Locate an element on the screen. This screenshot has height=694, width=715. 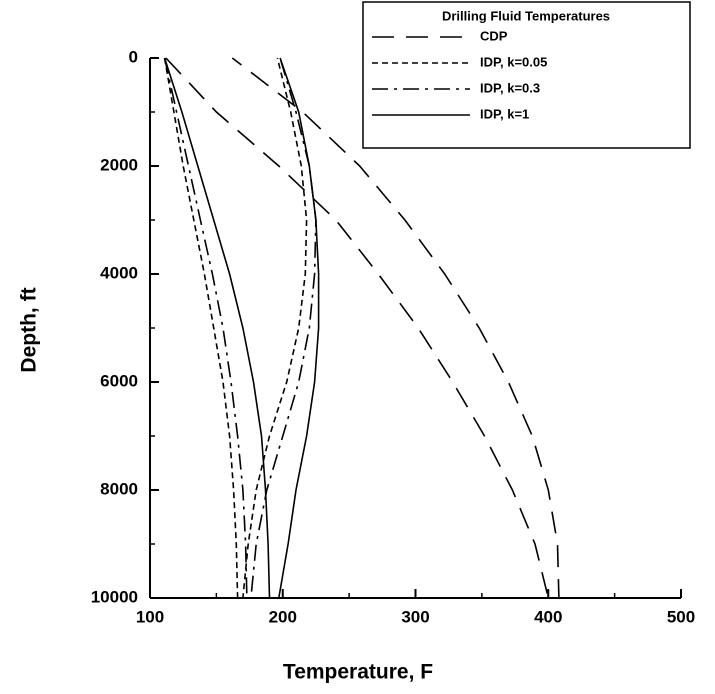
y-tick-label: 2000 is located at coordinates (119, 164).